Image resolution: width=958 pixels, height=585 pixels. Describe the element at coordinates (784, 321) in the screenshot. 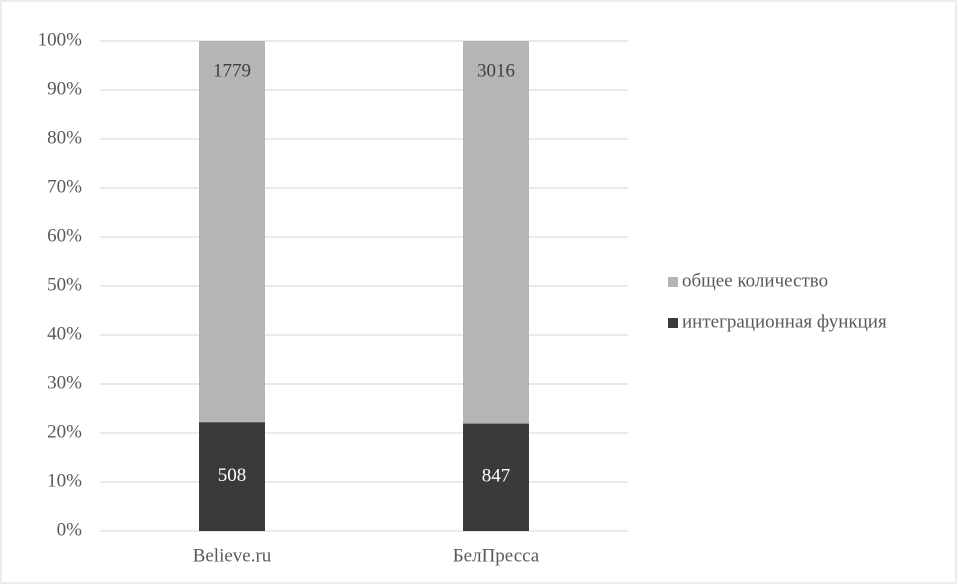

I see `legend-label: интеграционная функция` at that location.